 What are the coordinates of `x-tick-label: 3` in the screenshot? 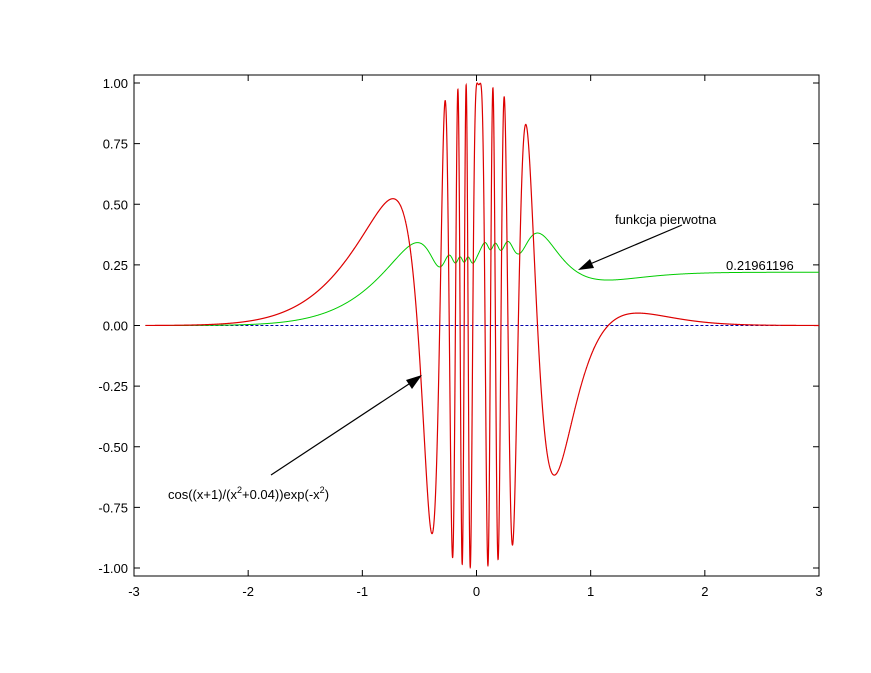 It's located at (818, 591).